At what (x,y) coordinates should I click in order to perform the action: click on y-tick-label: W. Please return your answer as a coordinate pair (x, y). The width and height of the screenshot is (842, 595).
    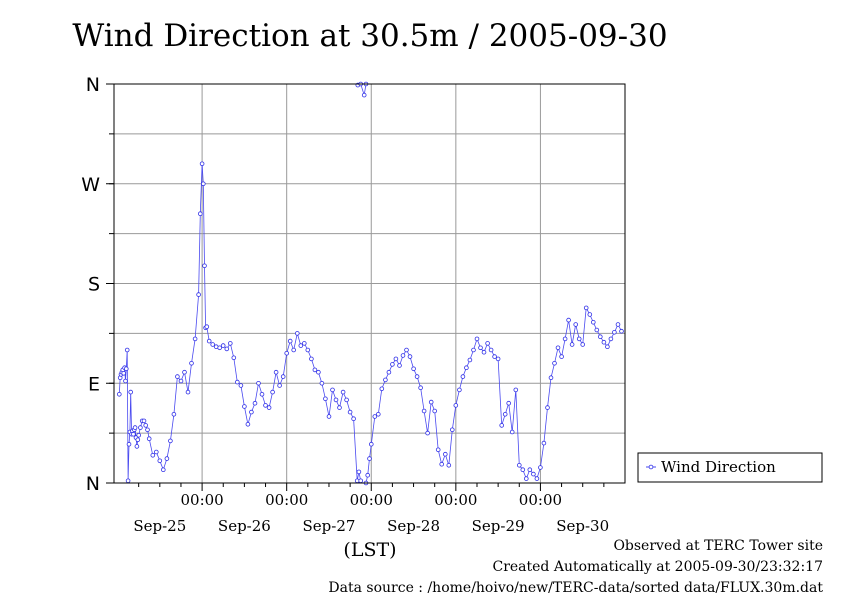
    Looking at the image, I should click on (90, 185).